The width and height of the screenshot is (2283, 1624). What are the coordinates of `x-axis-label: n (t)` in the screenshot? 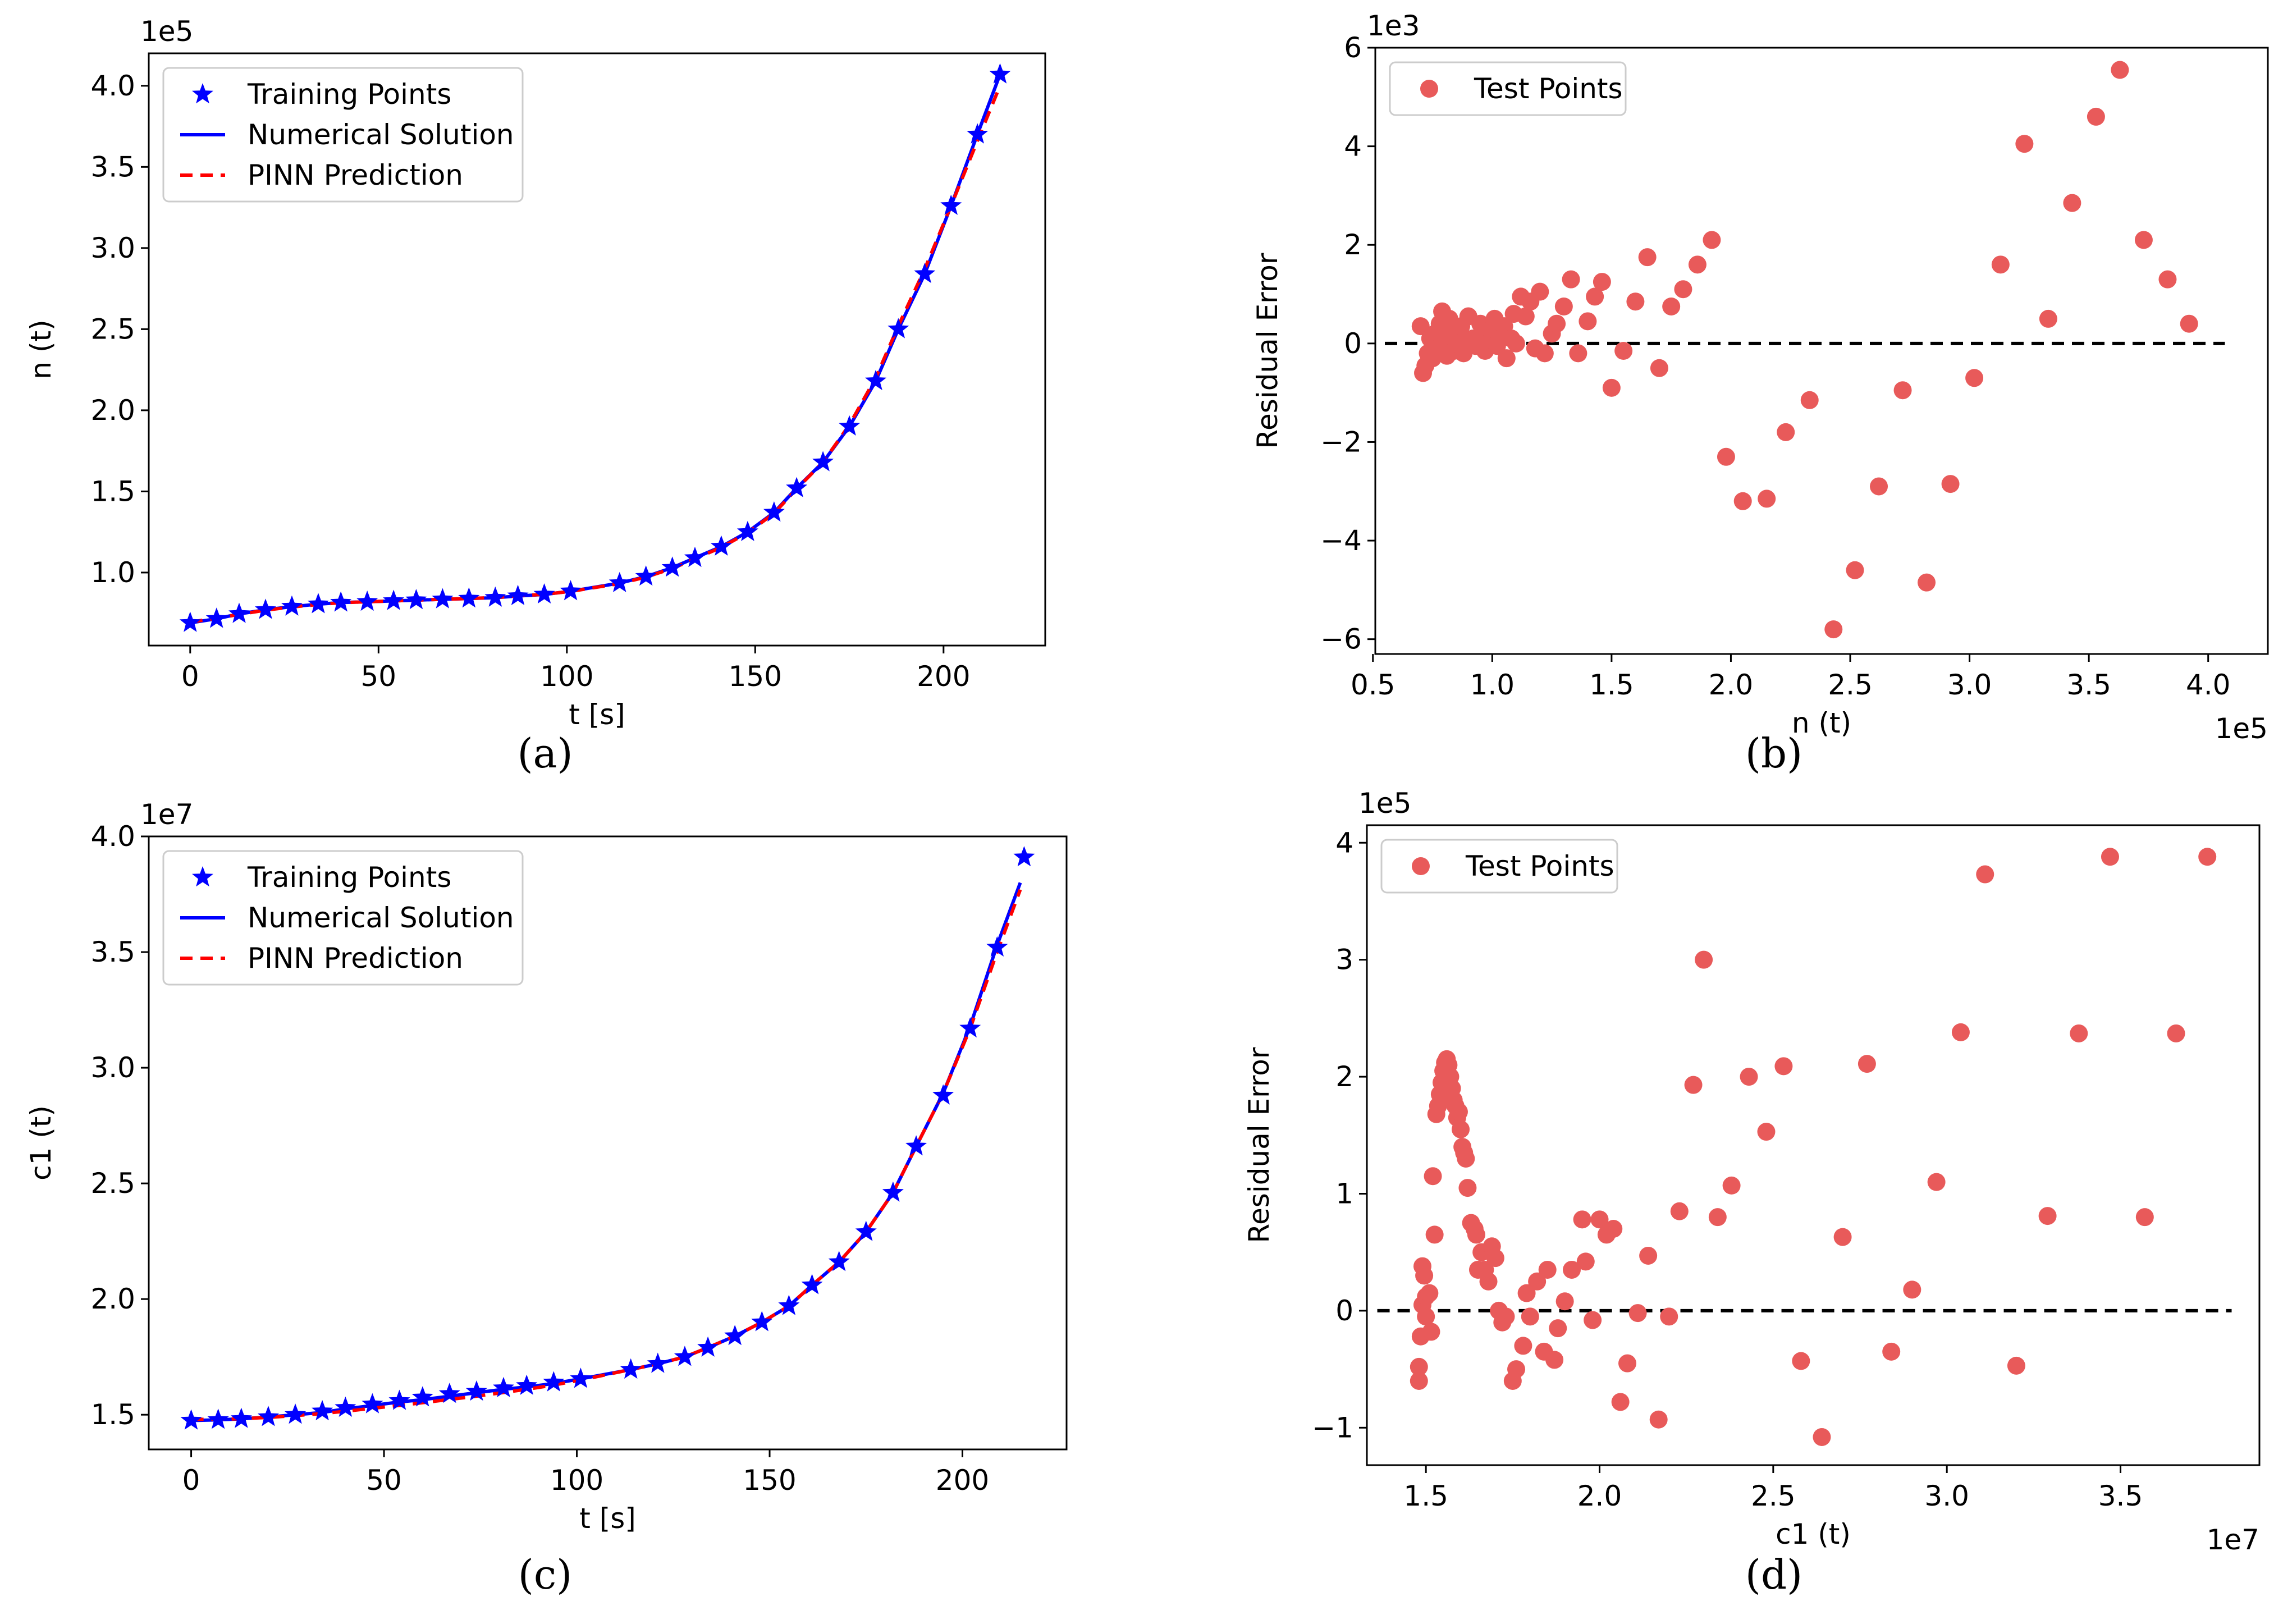 It's located at (1821, 723).